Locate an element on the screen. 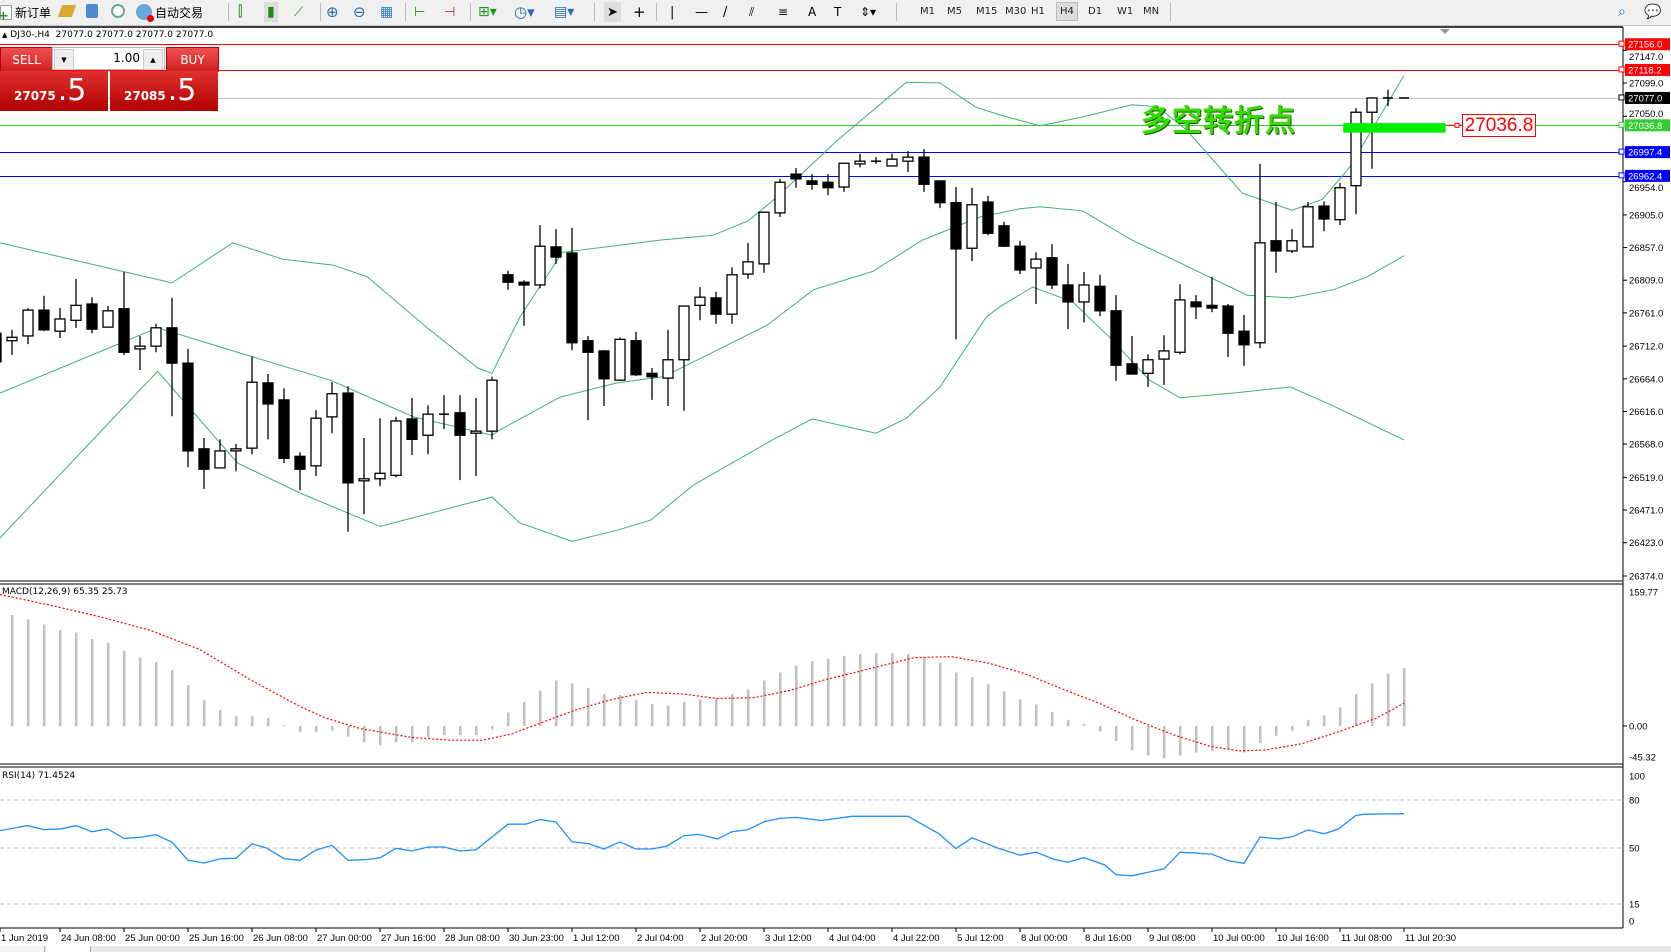  chart-tab is located at coordinates (22, 949).